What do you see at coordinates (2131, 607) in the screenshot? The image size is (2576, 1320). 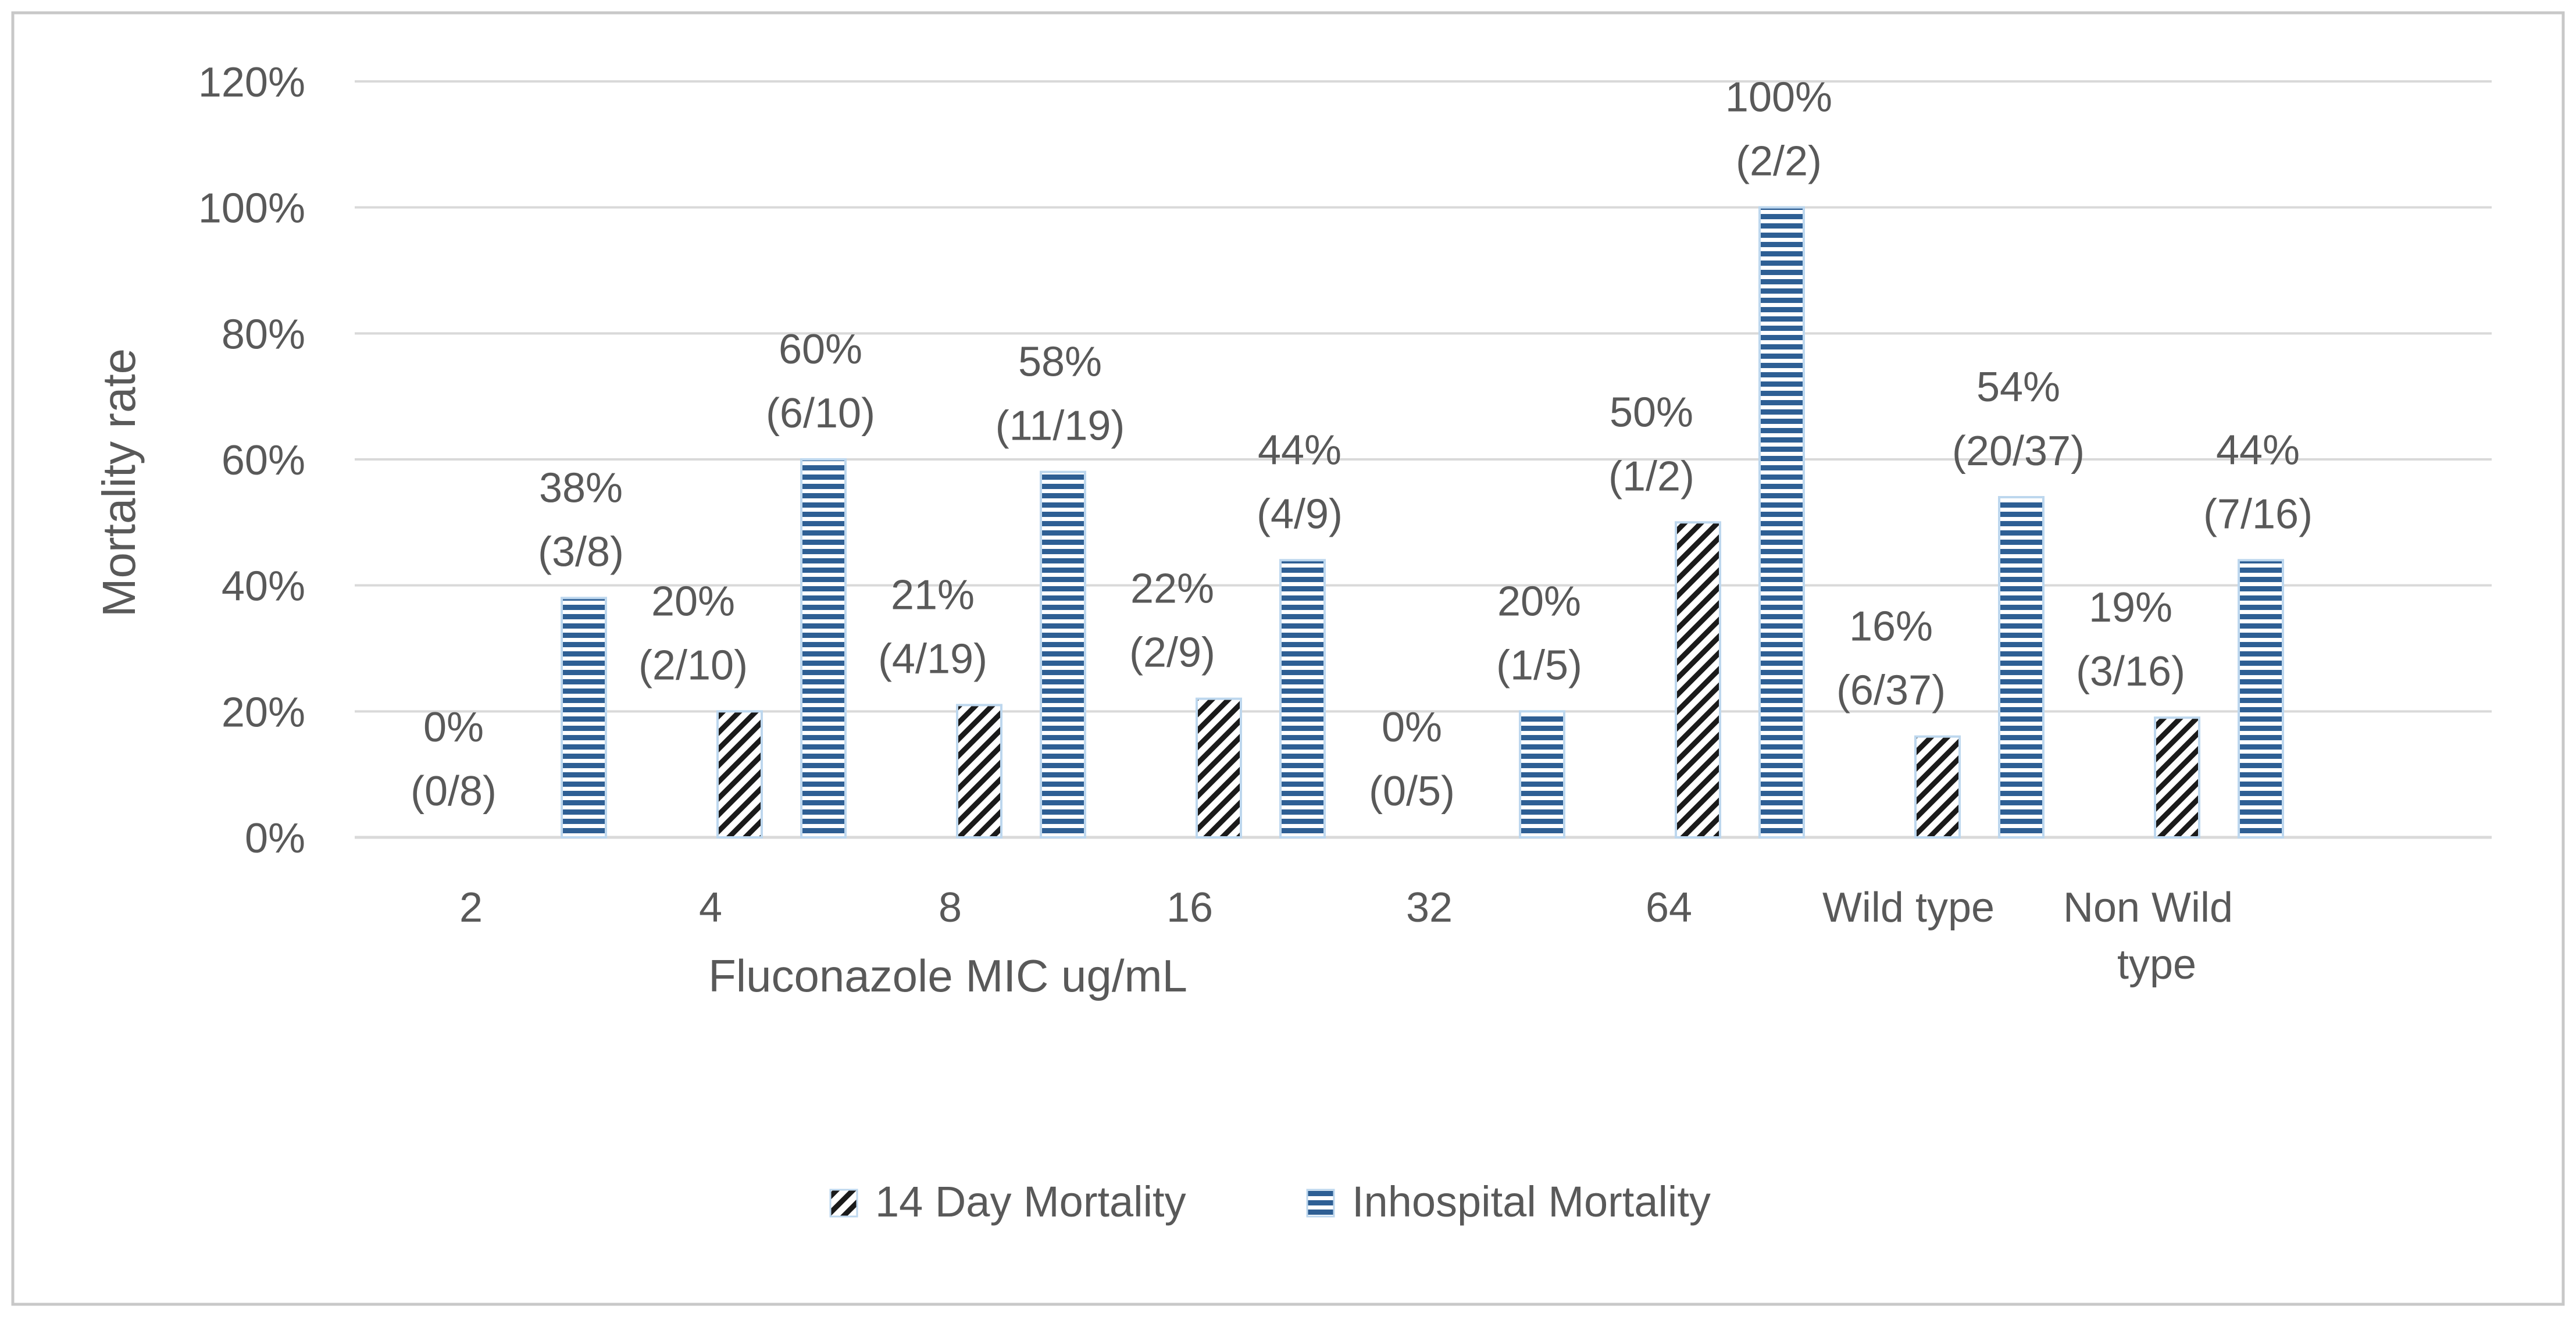 I see `data-label-percent: 19%` at bounding box center [2131, 607].